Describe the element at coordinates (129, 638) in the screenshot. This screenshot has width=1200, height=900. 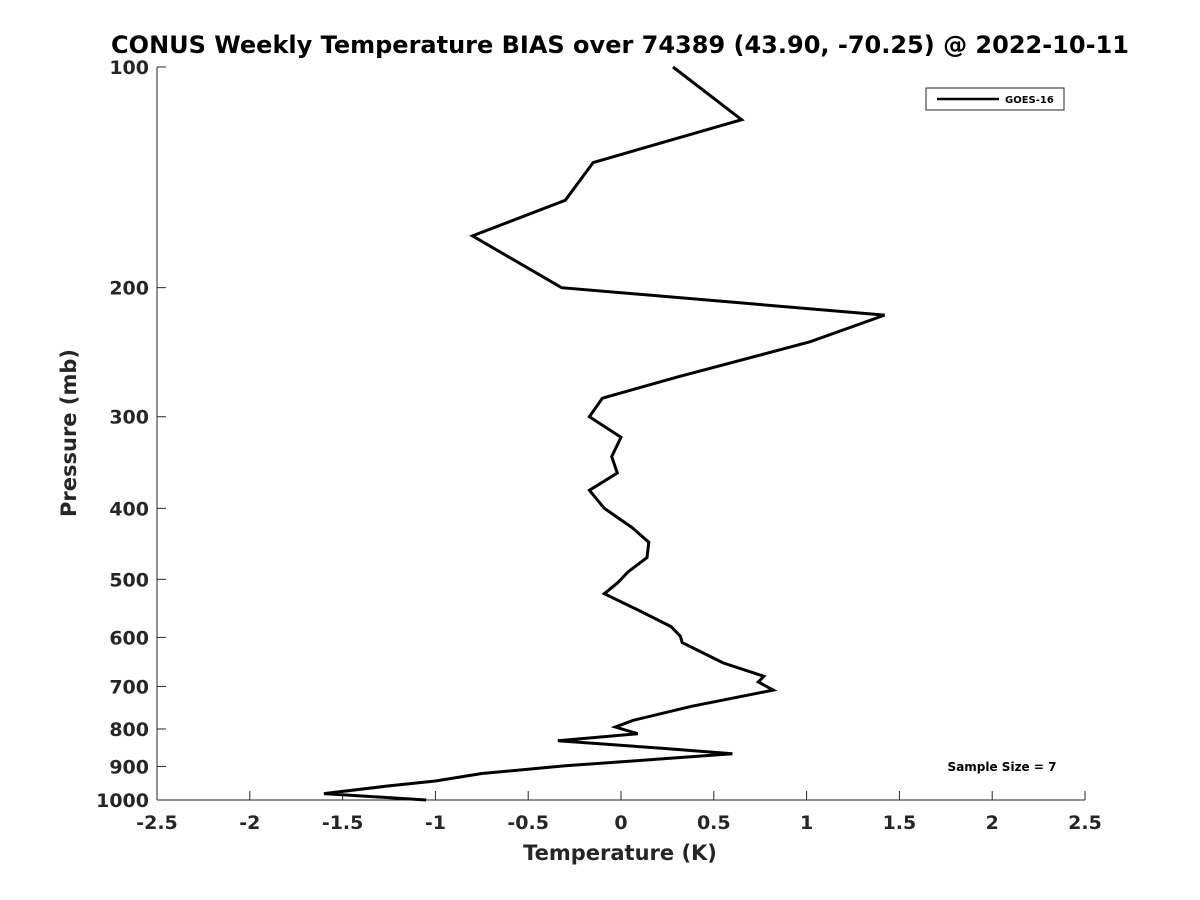
I see `y-tick-label: 600` at that location.